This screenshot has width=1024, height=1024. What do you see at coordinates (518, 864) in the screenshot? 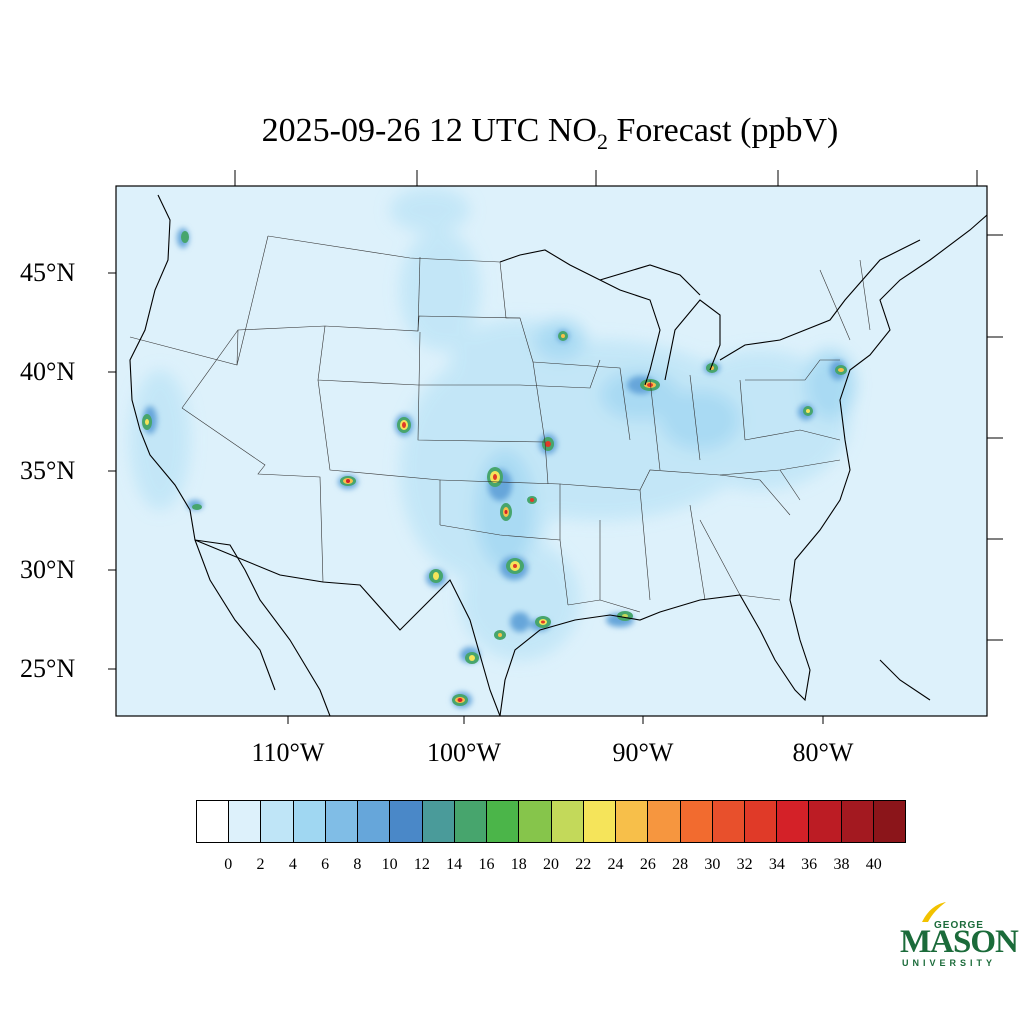
I see `colorbar-tick-label: 18` at bounding box center [518, 864].